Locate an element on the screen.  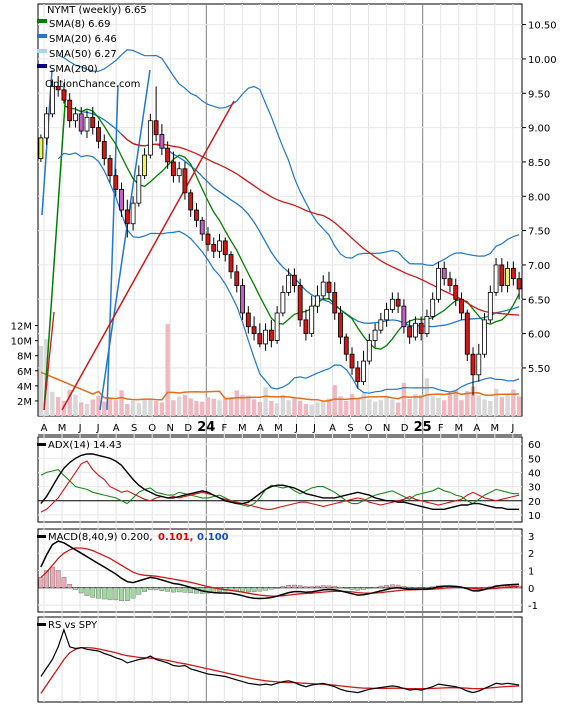
macd-label: MACD(8,40,9) 0.200, is located at coordinates (100, 537).